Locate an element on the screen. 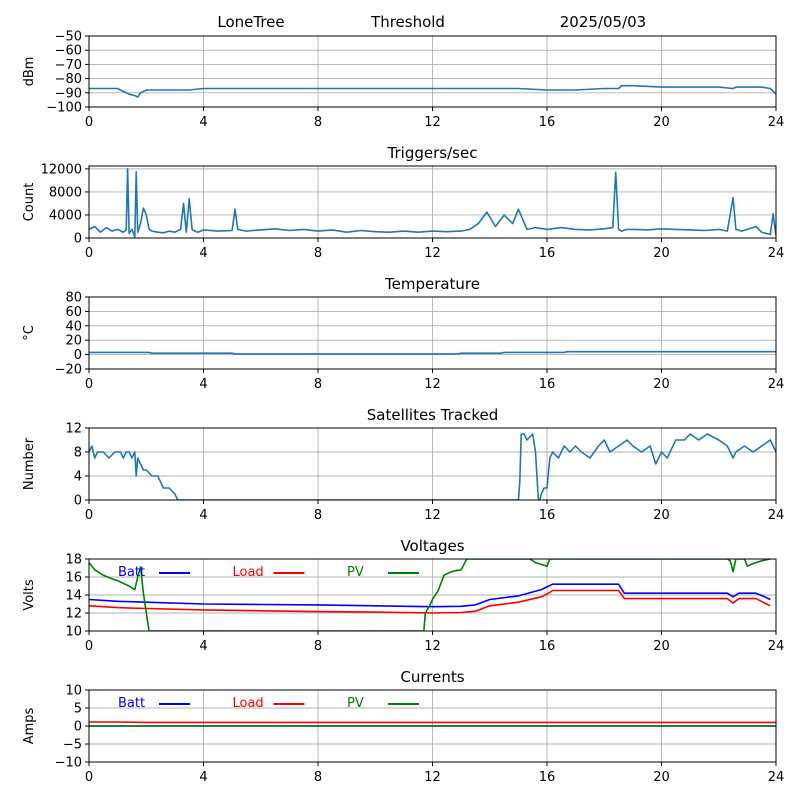  y-tick-label: −5 is located at coordinates (72, 745).